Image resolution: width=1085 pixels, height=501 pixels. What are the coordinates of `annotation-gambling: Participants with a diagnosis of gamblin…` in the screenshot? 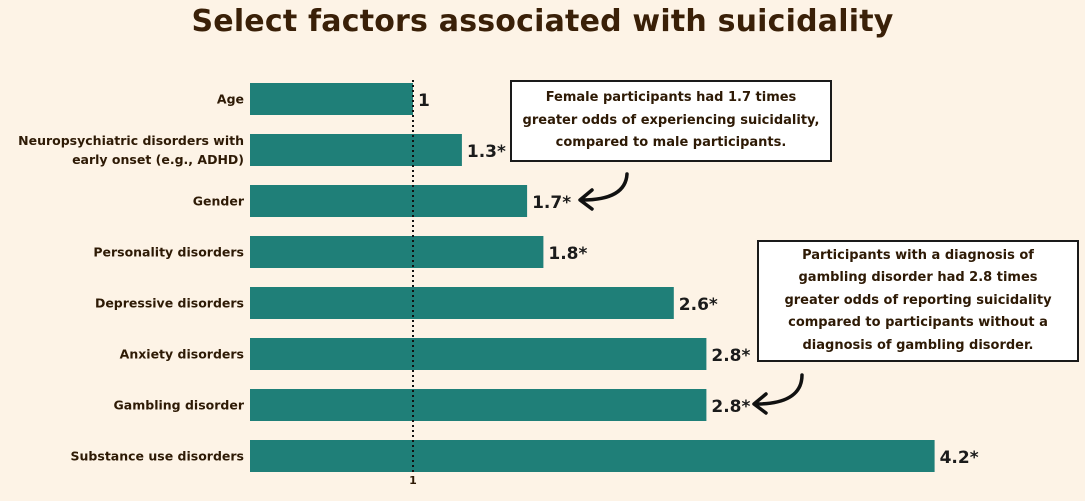 It's located at (918, 301).